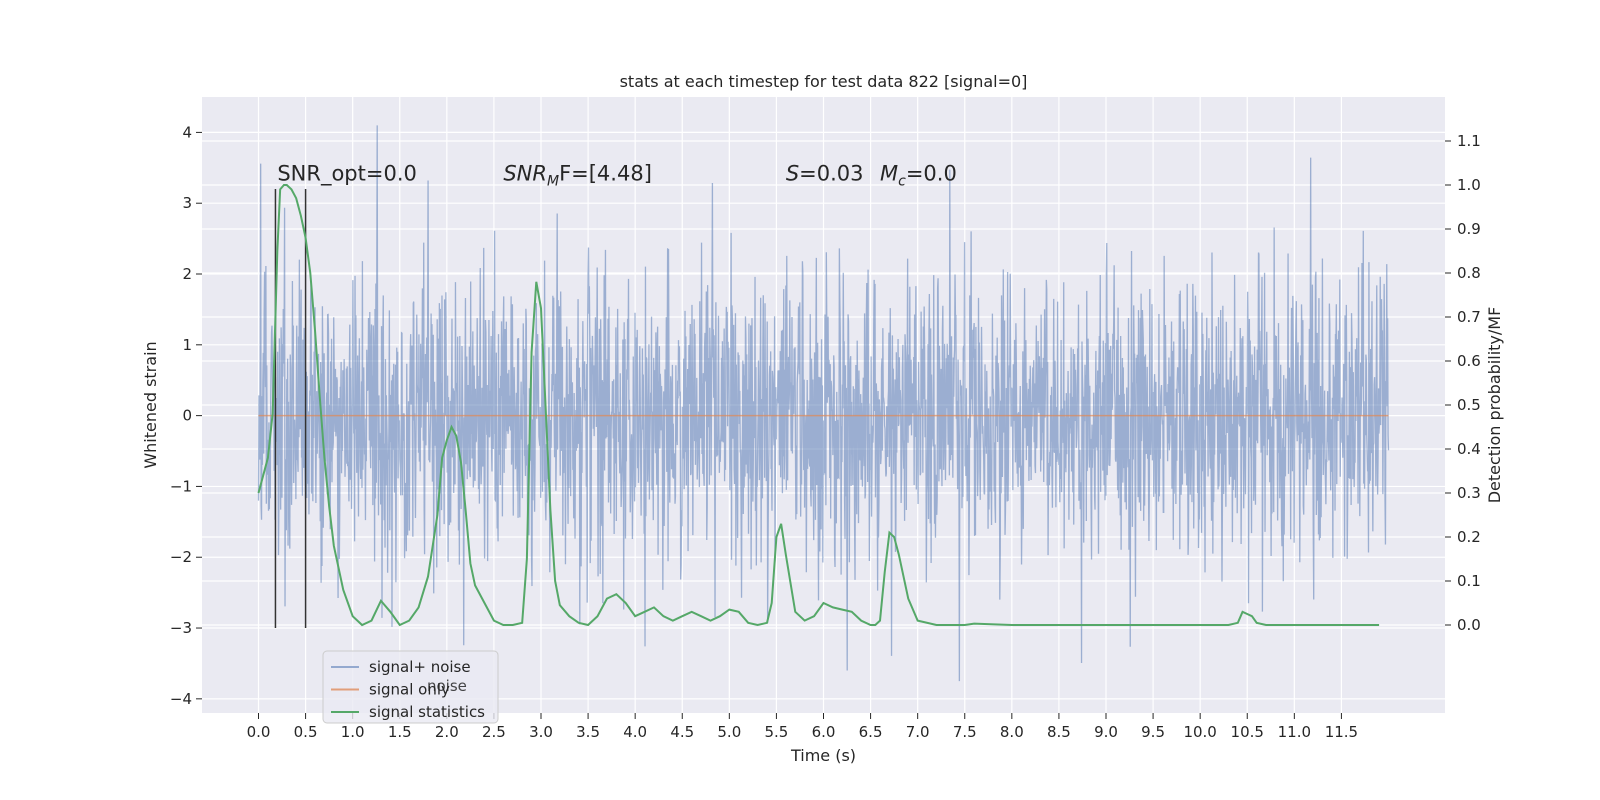 The image size is (1600, 800). I want to click on y-right-axis-label: Detection probability/MF, so click(1494, 405).